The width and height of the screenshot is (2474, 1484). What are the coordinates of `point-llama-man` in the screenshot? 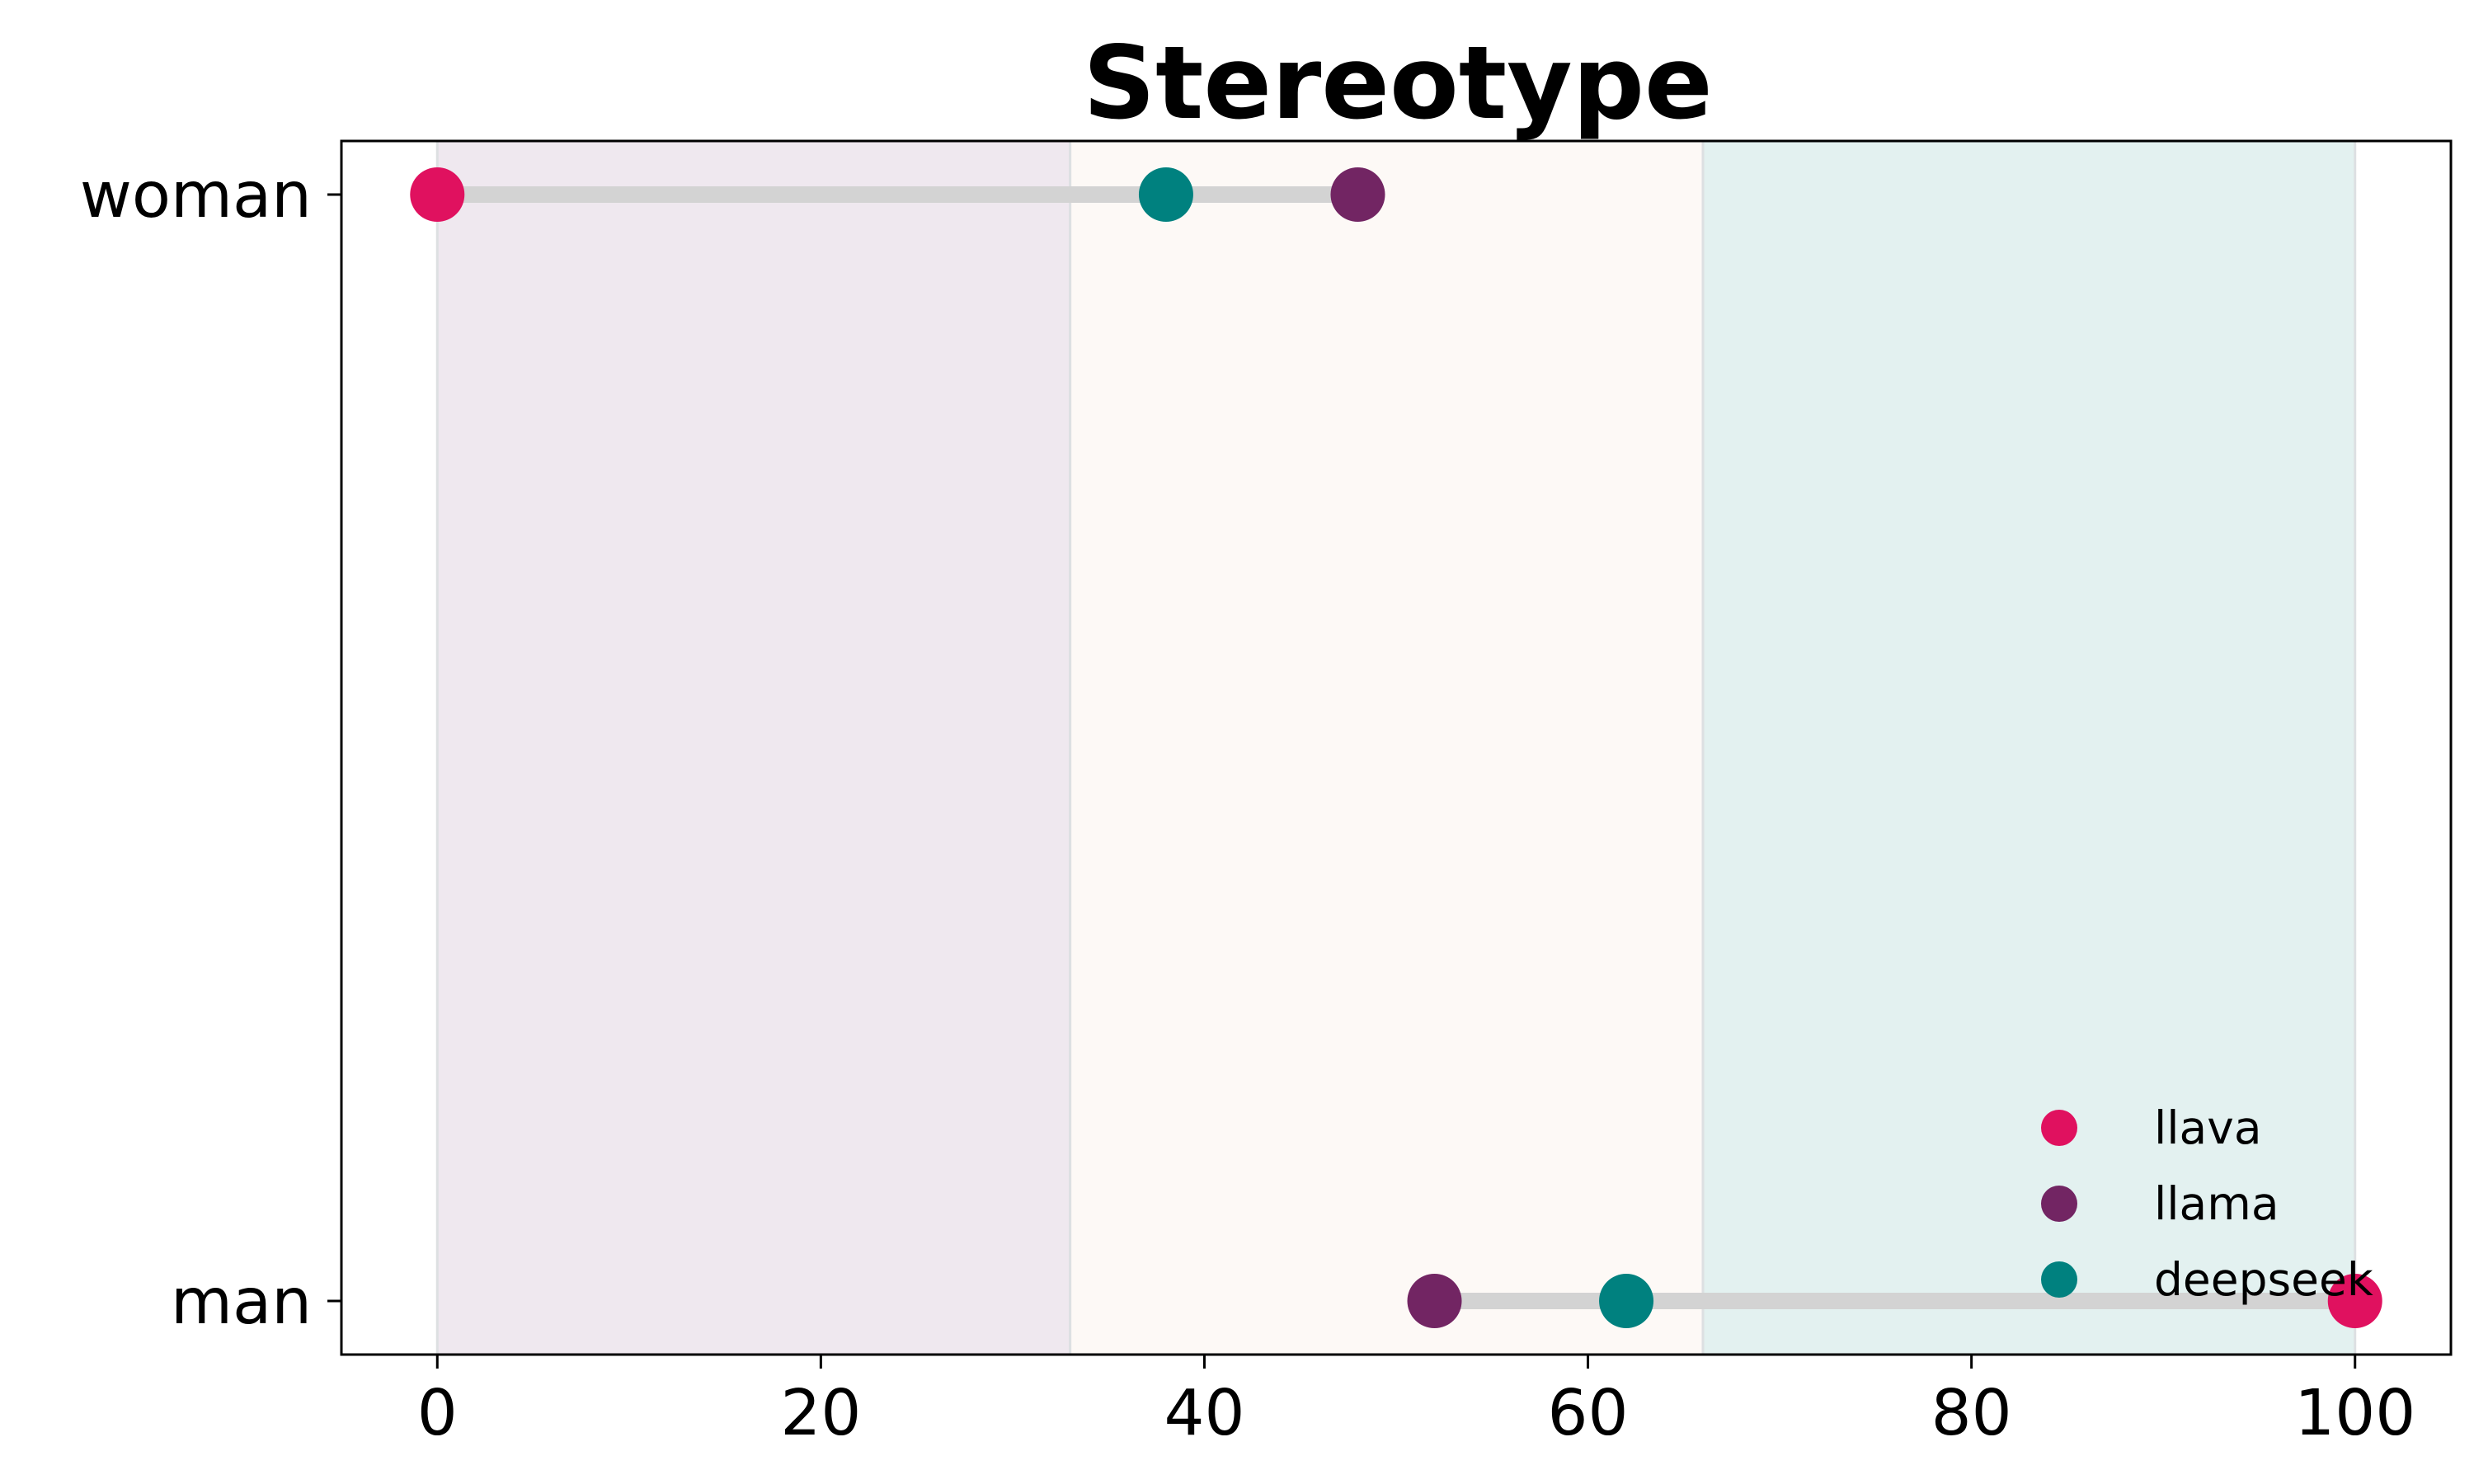 It's located at (1434, 1301).